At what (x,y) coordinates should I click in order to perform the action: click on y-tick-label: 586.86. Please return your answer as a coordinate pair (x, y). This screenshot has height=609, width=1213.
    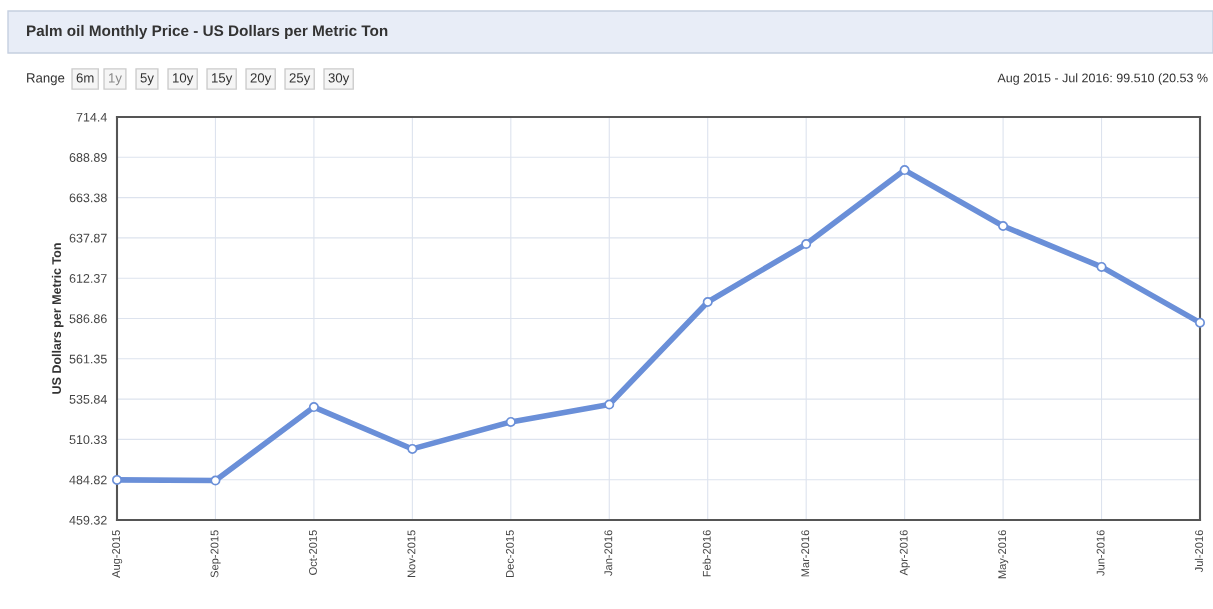
    Looking at the image, I should click on (88, 319).